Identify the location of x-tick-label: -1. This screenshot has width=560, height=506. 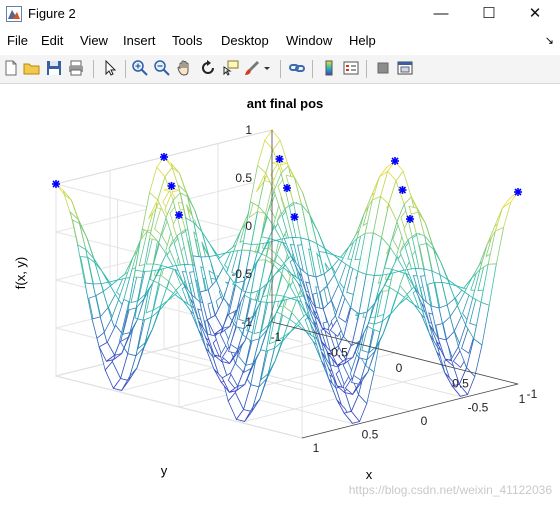
(276, 337).